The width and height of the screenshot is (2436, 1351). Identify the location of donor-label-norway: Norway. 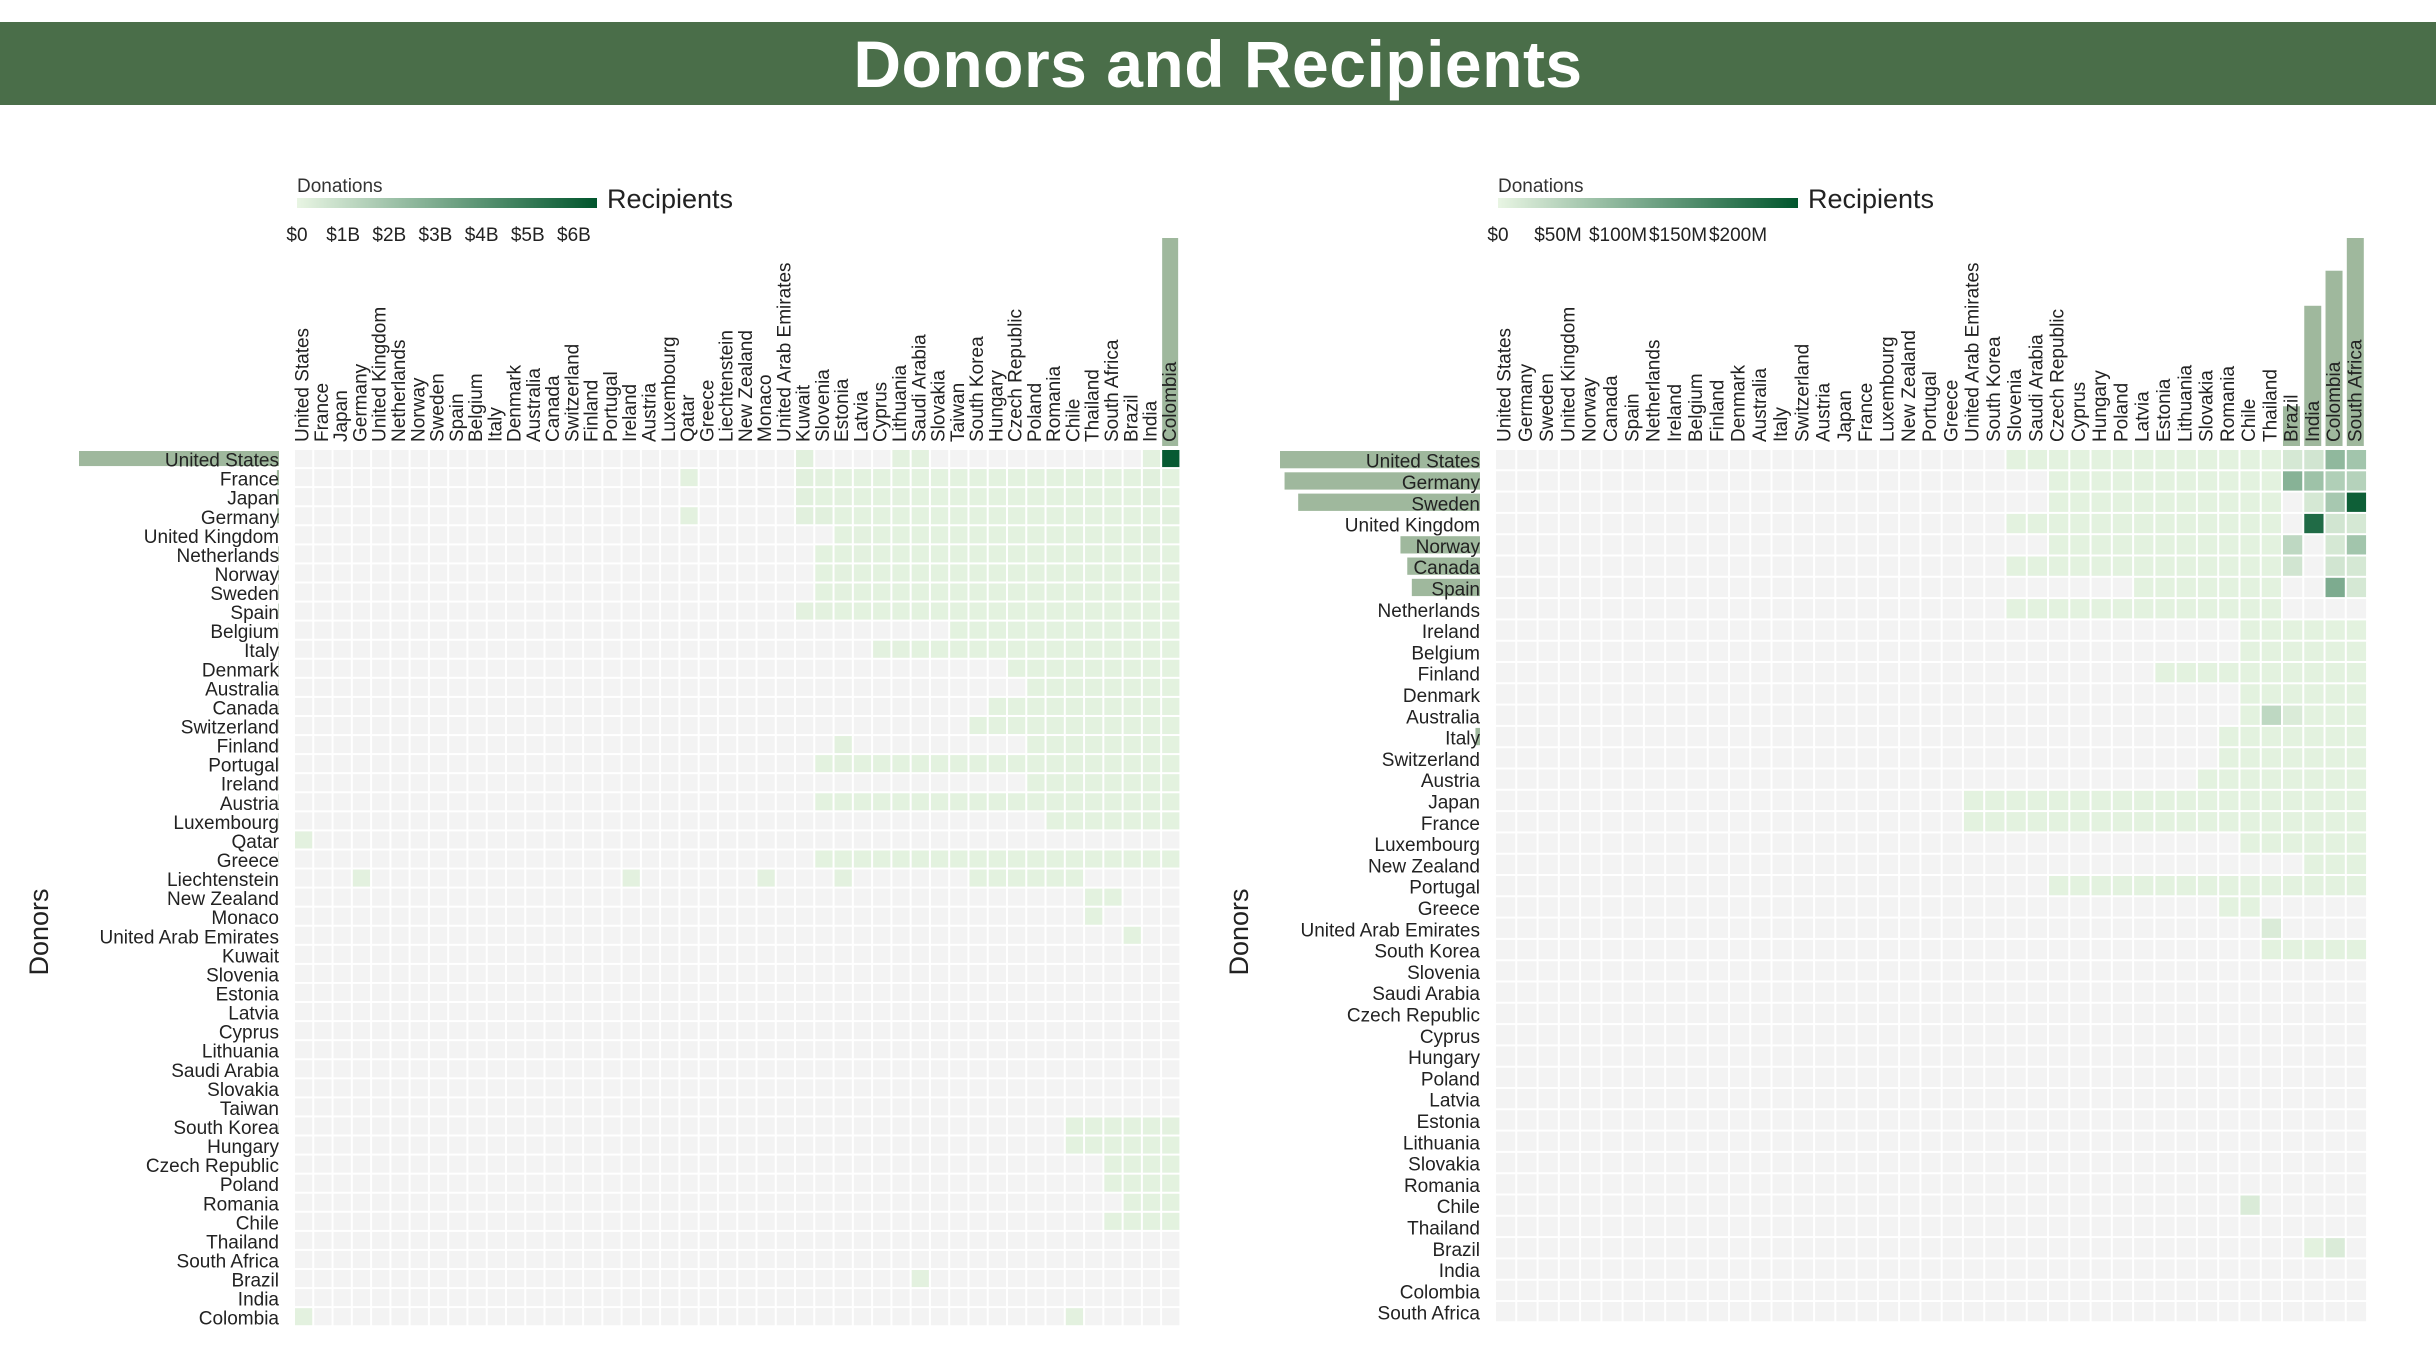
(1448, 547).